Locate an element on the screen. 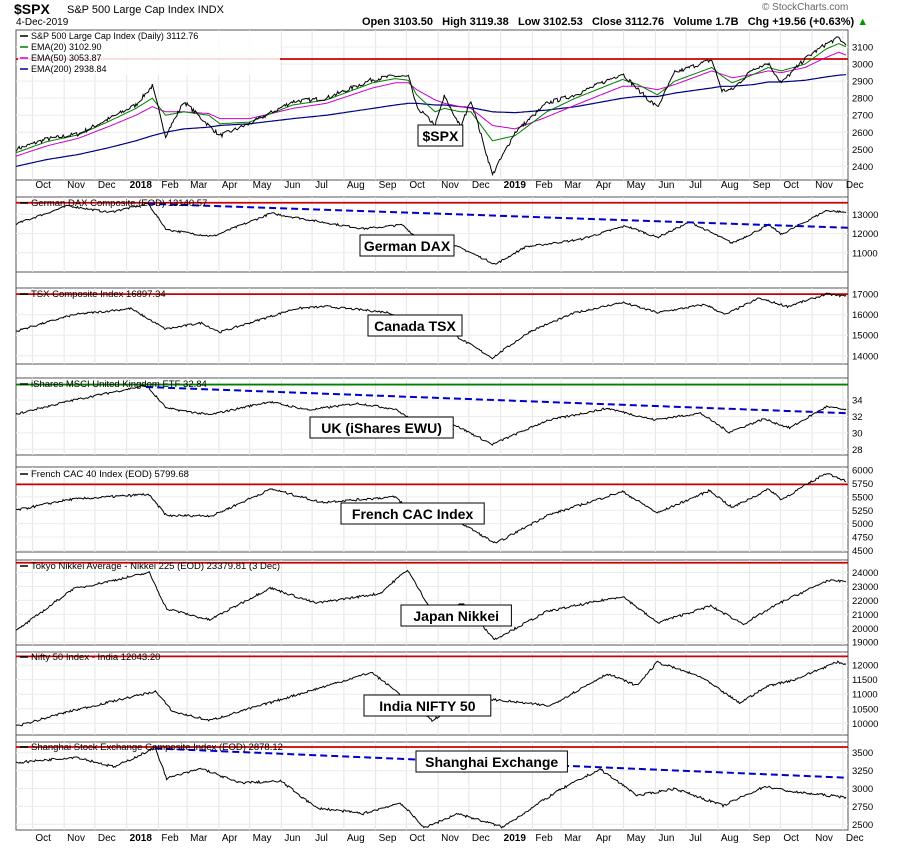  y-tick-label: 34 is located at coordinates (857, 401).